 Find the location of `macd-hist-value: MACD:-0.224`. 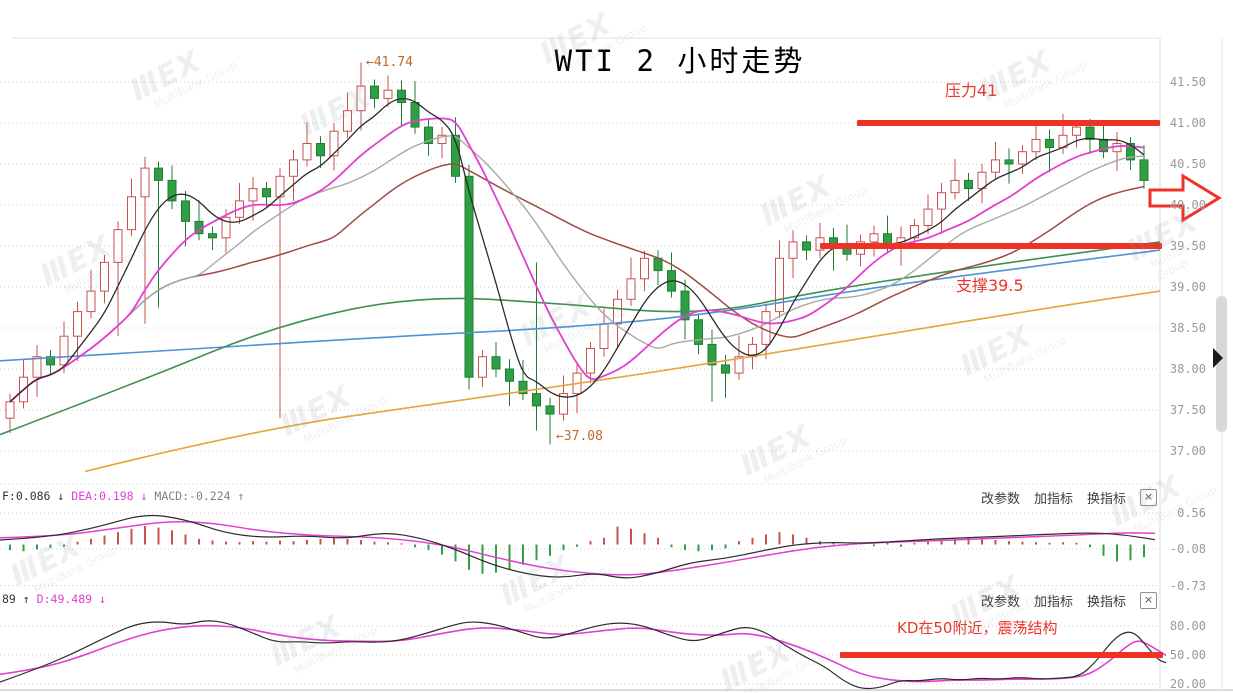

macd-hist-value: MACD:-0.224 is located at coordinates (192, 496).